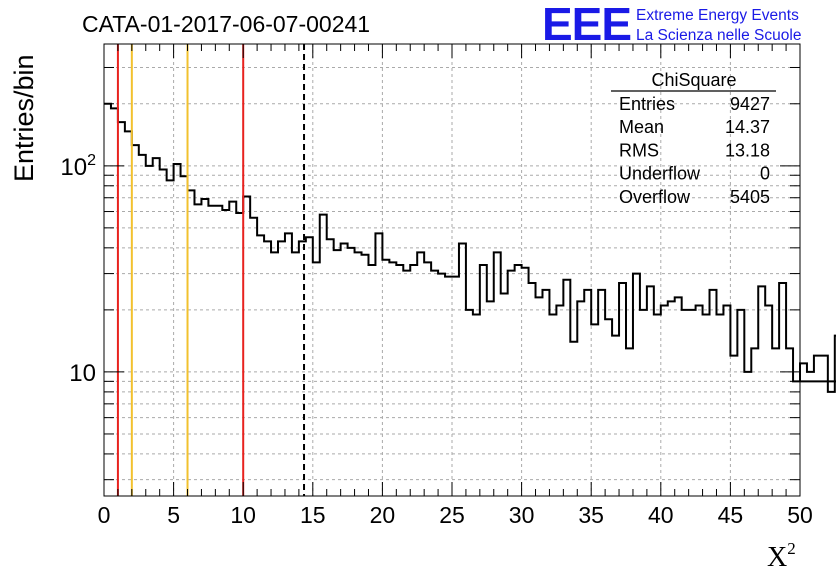 Image resolution: width=836 pixels, height=572 pixels. Describe the element at coordinates (452, 515) in the screenshot. I see `x-tick-label: 25` at that location.